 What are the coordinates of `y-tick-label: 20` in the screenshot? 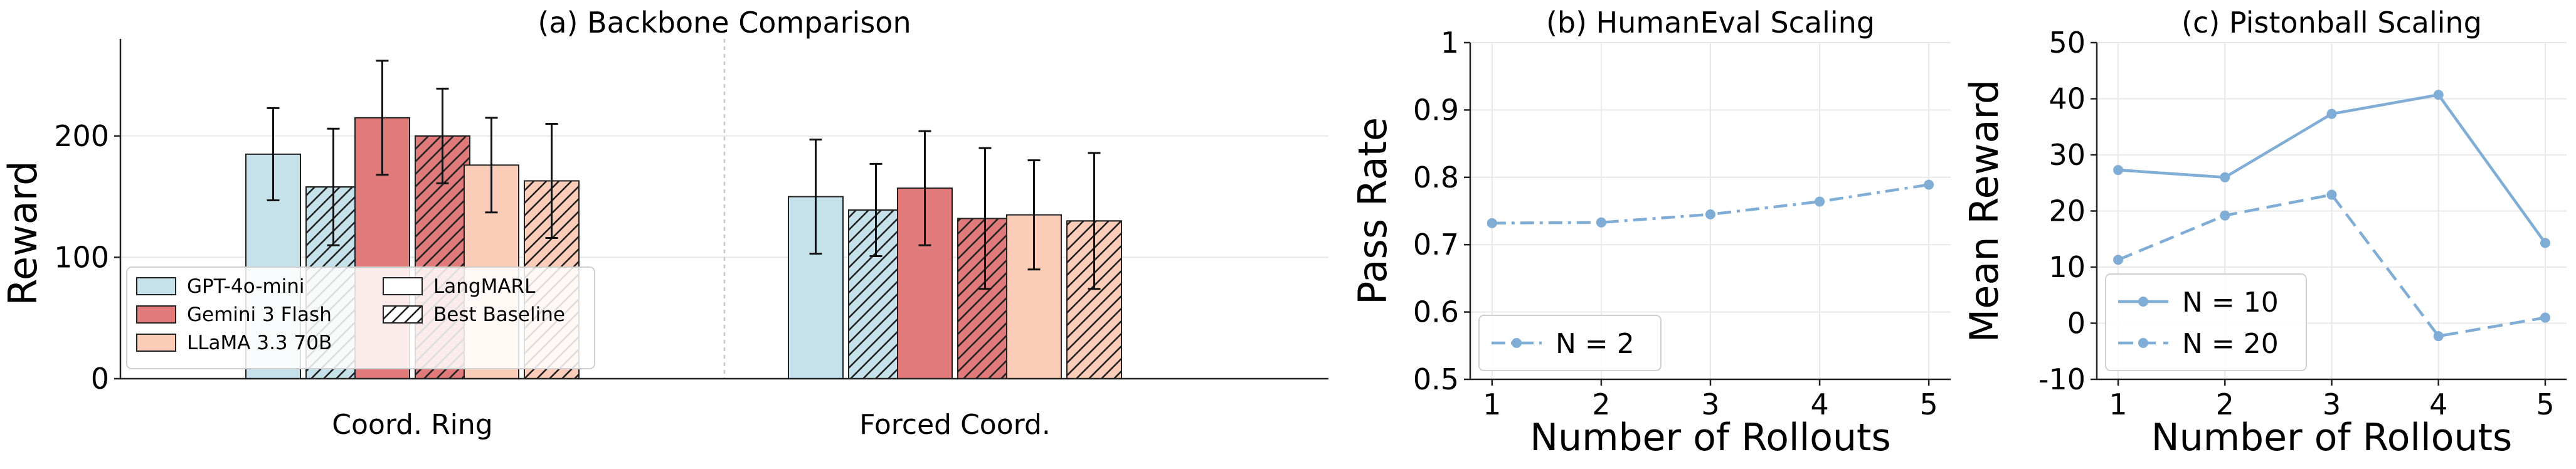 It's located at (2067, 211).